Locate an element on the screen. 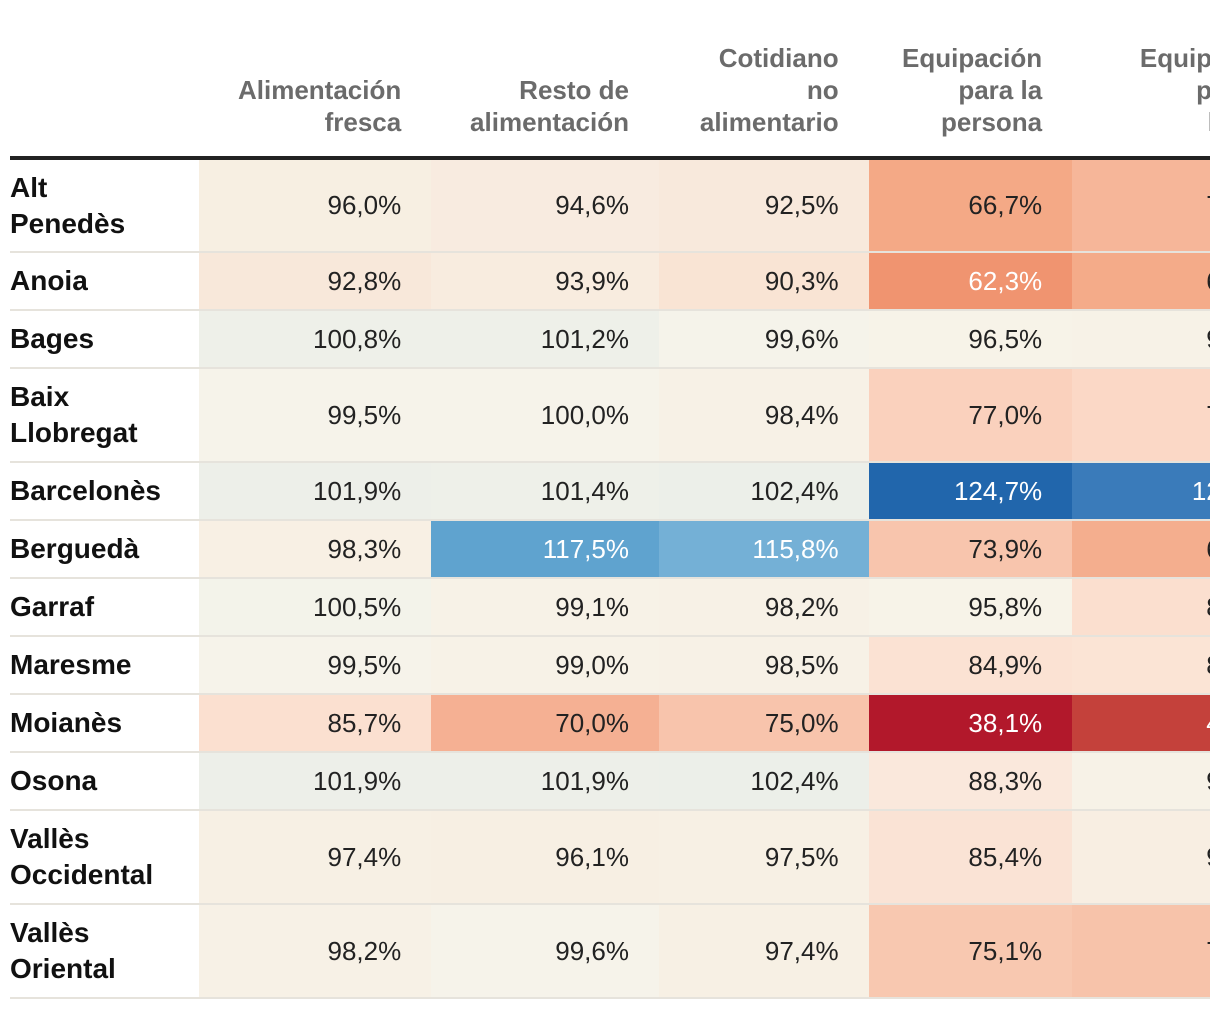  heatmap-cell: 117,5% is located at coordinates (545, 549).